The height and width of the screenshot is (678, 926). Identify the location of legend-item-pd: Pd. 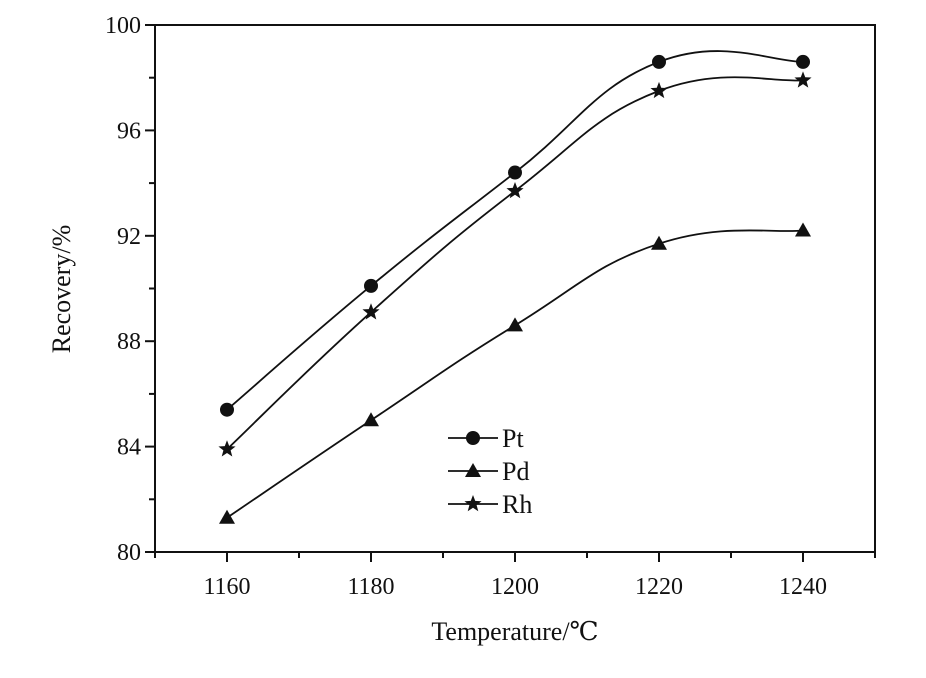
(488, 471).